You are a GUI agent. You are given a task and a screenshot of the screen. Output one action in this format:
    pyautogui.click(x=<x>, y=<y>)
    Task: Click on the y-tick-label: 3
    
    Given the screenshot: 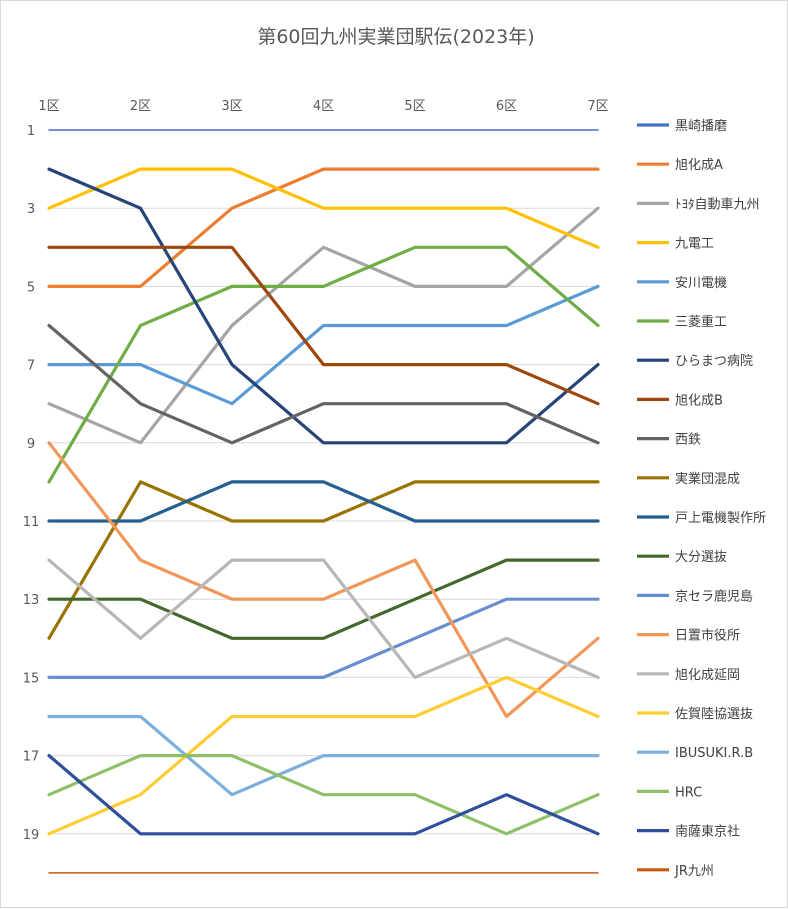 What is the action you would take?
    pyautogui.click(x=31, y=209)
    